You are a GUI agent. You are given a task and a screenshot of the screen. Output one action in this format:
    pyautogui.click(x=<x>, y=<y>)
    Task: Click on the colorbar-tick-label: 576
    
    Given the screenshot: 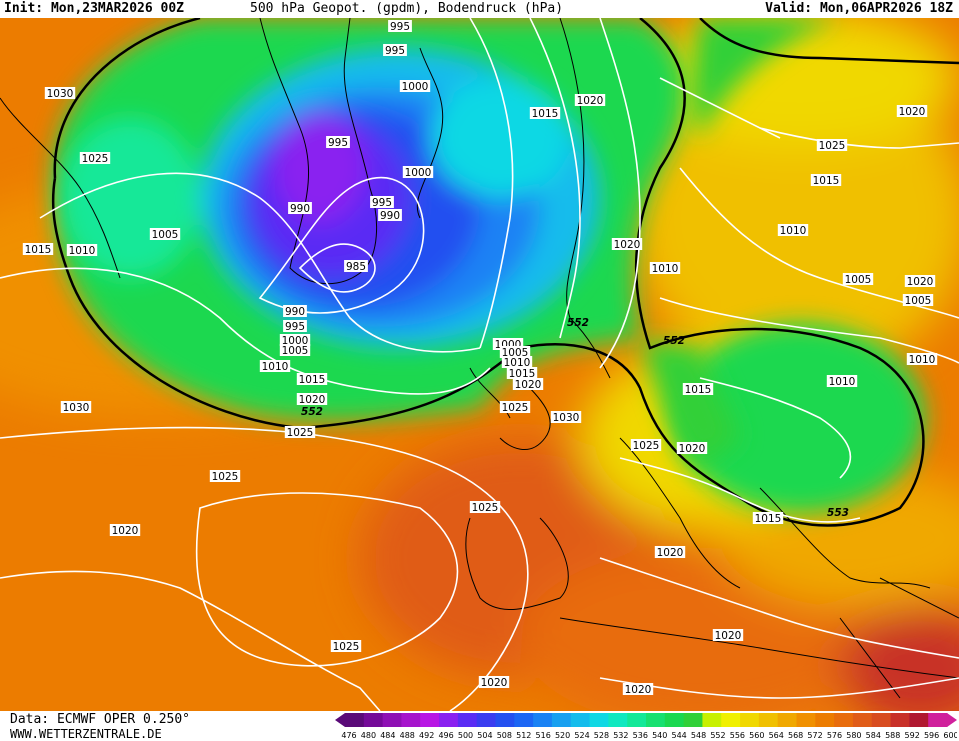 What is the action you would take?
    pyautogui.click(x=834, y=735)
    